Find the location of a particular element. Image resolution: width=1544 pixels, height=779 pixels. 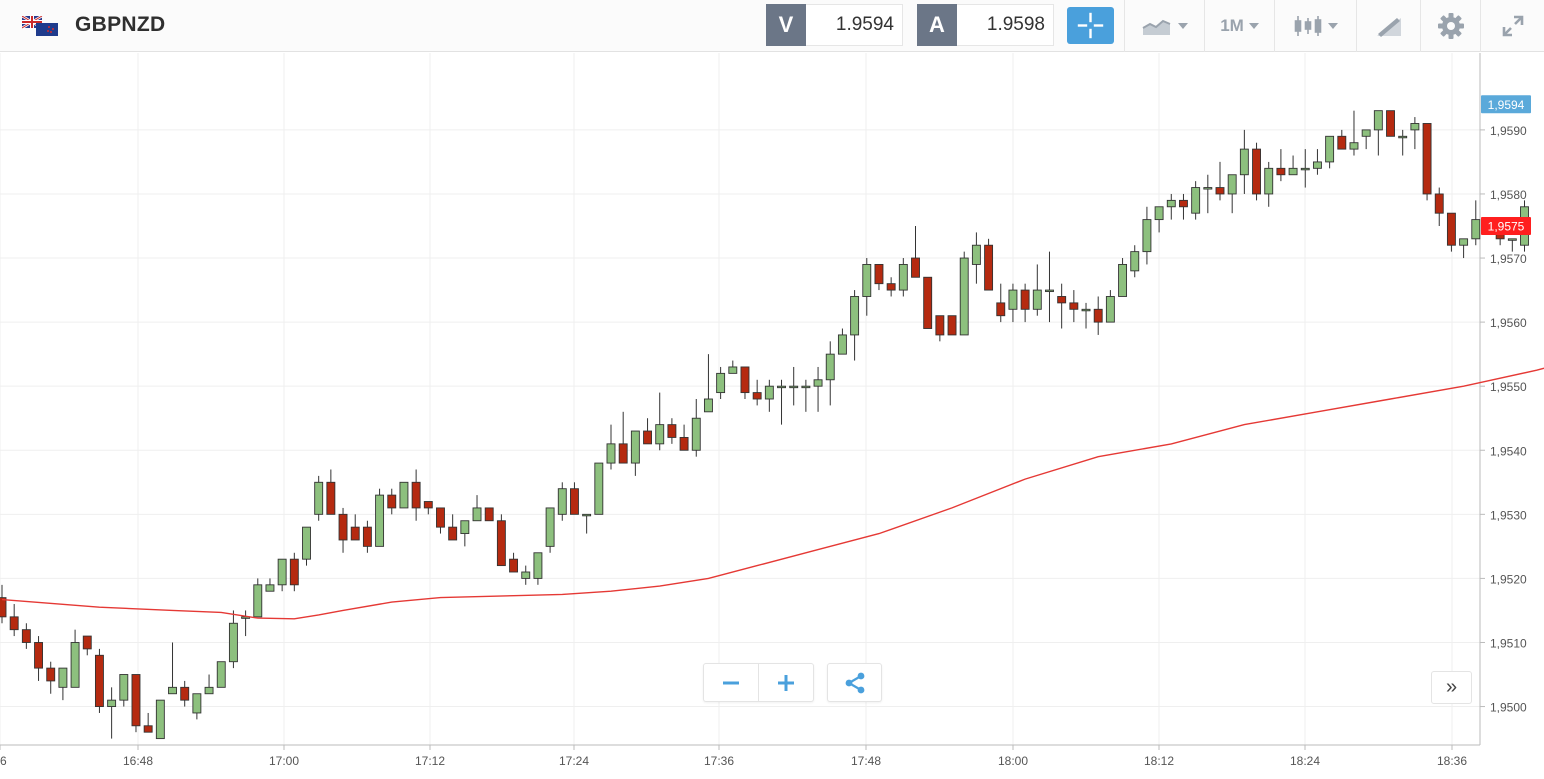

y-axis-tick-label: 1,9510 is located at coordinates (1508, 643).